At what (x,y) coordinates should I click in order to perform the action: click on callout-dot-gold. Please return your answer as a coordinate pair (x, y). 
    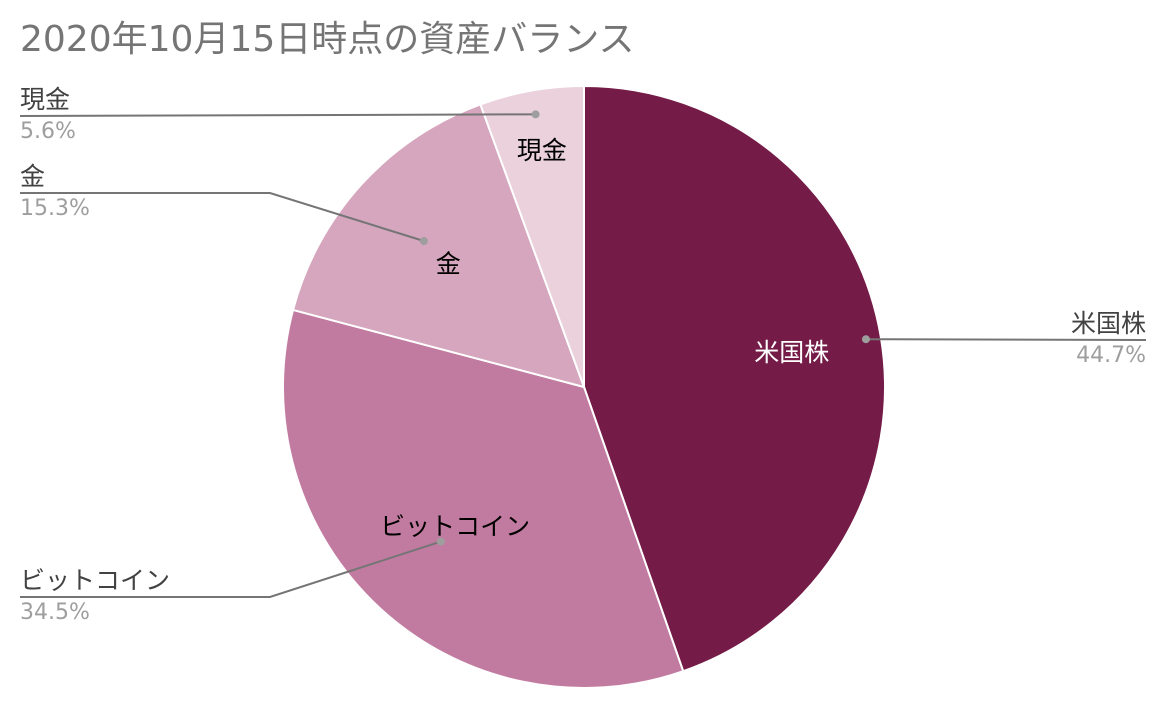
    Looking at the image, I should click on (423, 241).